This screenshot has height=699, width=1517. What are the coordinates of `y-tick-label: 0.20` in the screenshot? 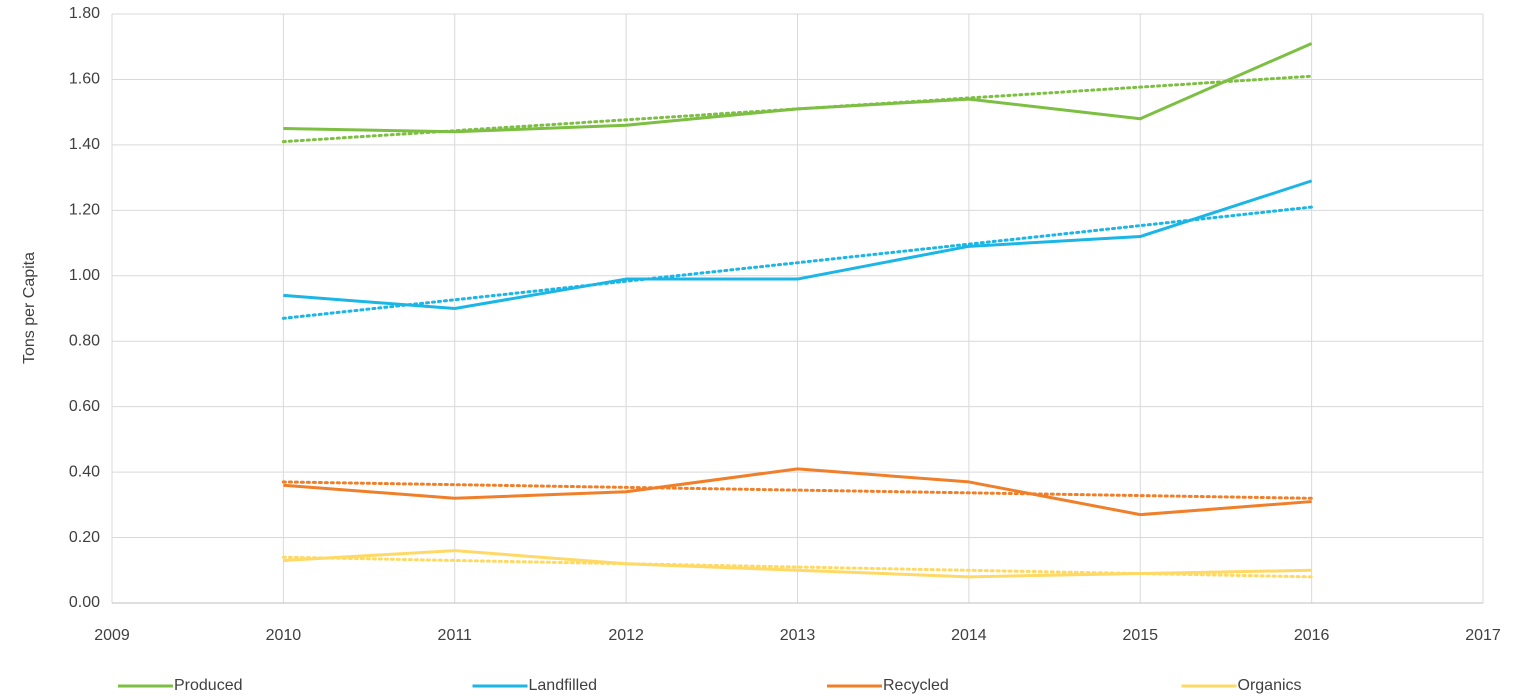 It's located at (84, 537).